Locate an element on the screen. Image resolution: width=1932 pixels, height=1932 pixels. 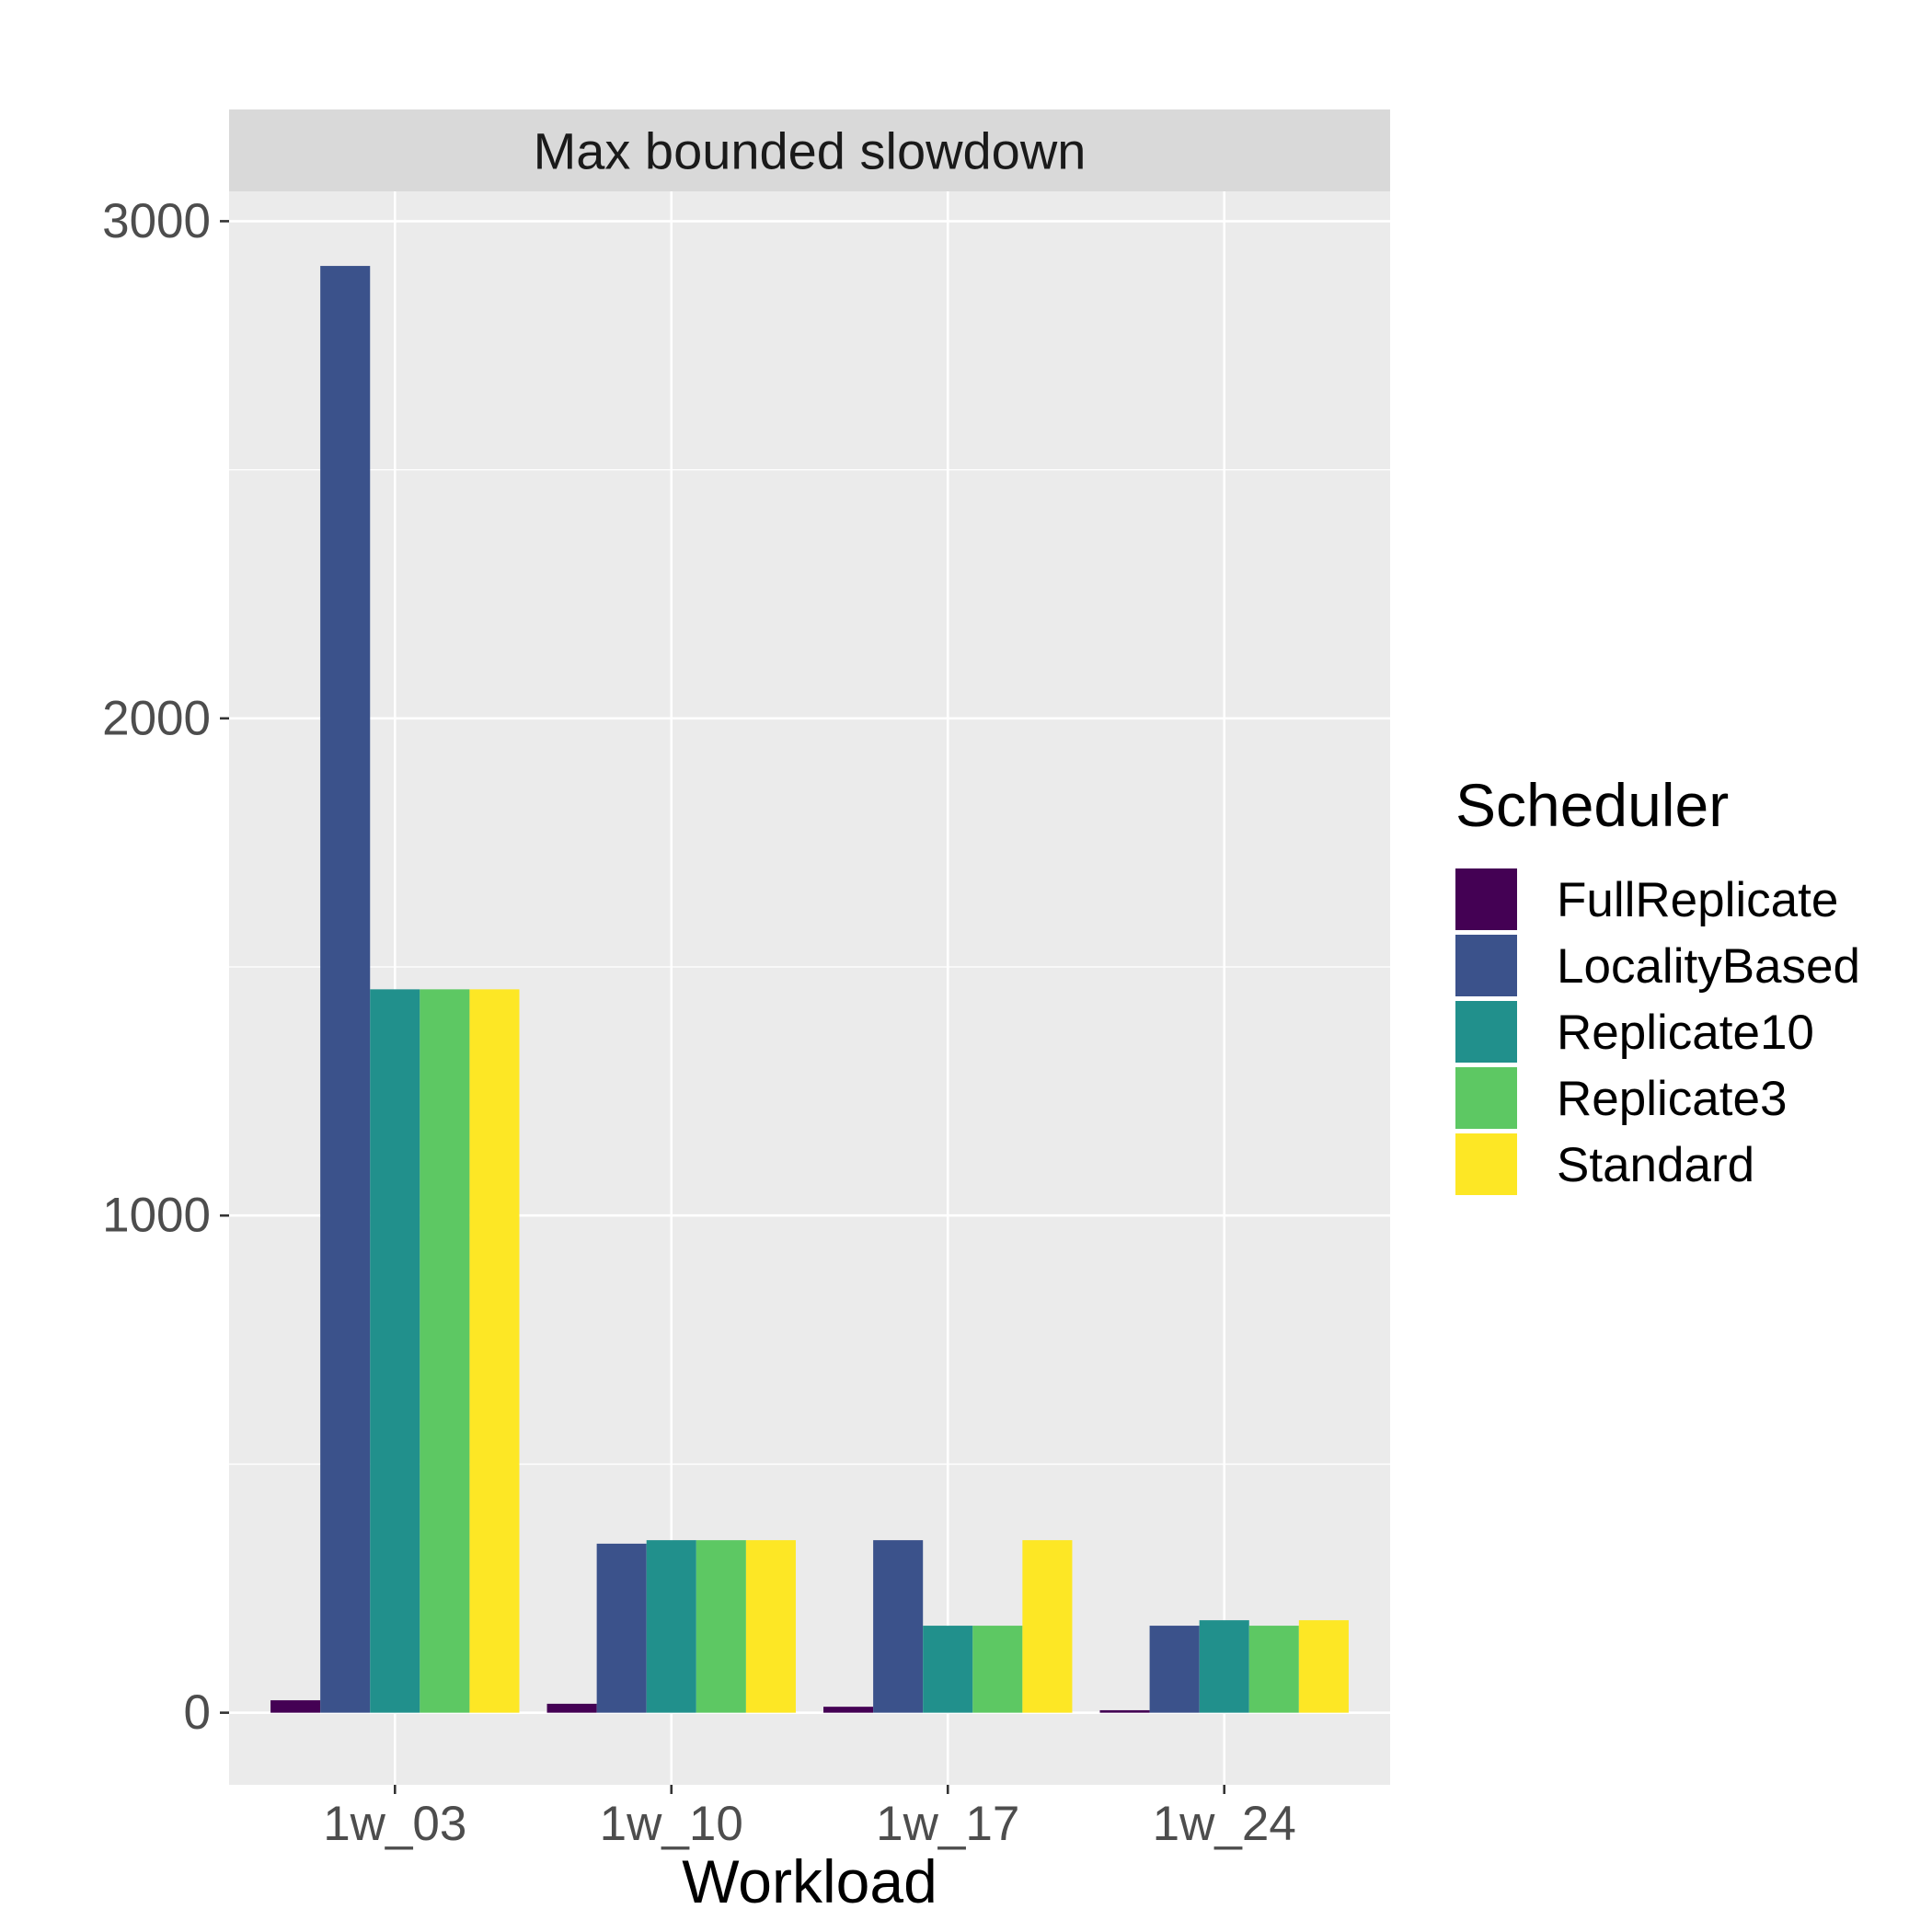
x-tick-label: 1w_10 is located at coordinates (671, 1824).